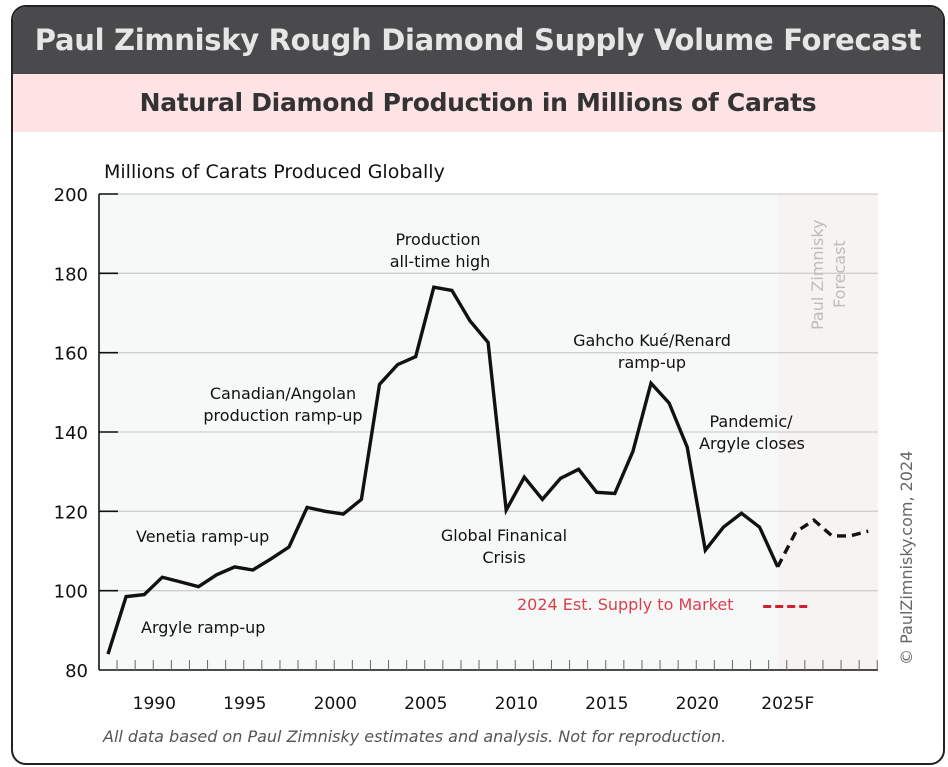  What do you see at coordinates (244, 704) in the screenshot?
I see `x-tick-label-1995: 1995` at bounding box center [244, 704].